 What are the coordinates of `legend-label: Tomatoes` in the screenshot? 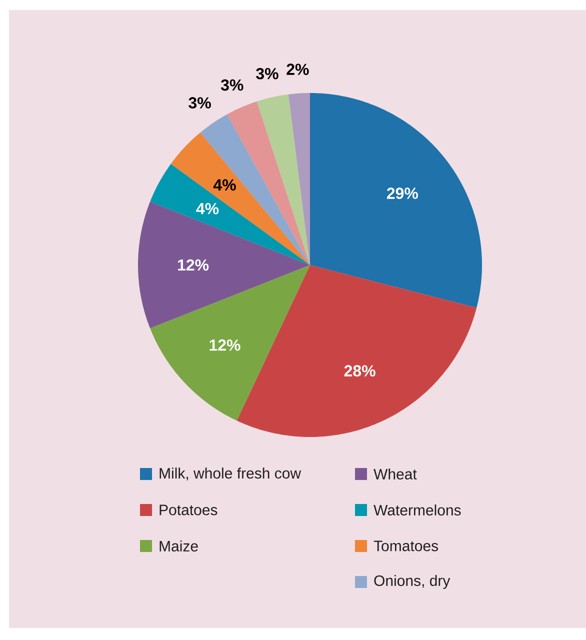 It's located at (406, 546).